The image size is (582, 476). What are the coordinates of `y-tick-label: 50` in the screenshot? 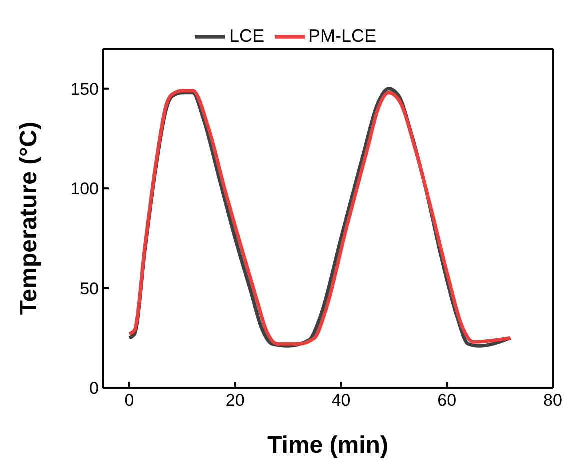 It's located at (89, 288).